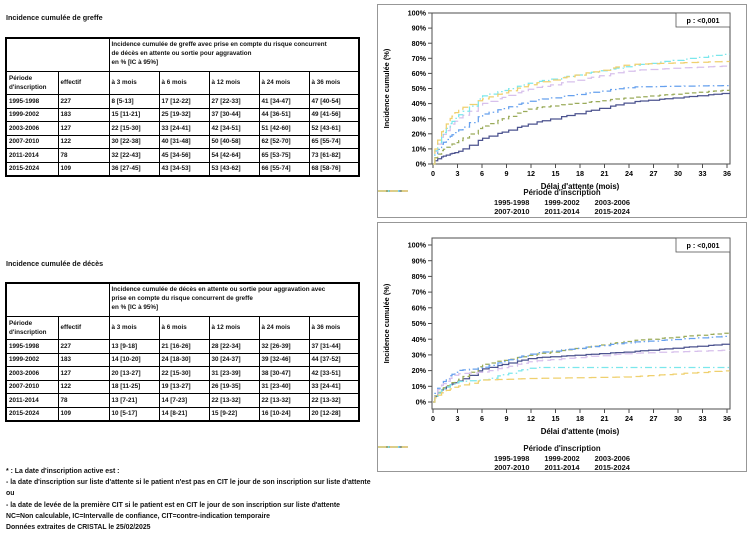 This screenshot has width=750, height=546. What do you see at coordinates (184, 414) in the screenshot?
I see `table-cell: 14 [8-21]` at bounding box center [184, 414].